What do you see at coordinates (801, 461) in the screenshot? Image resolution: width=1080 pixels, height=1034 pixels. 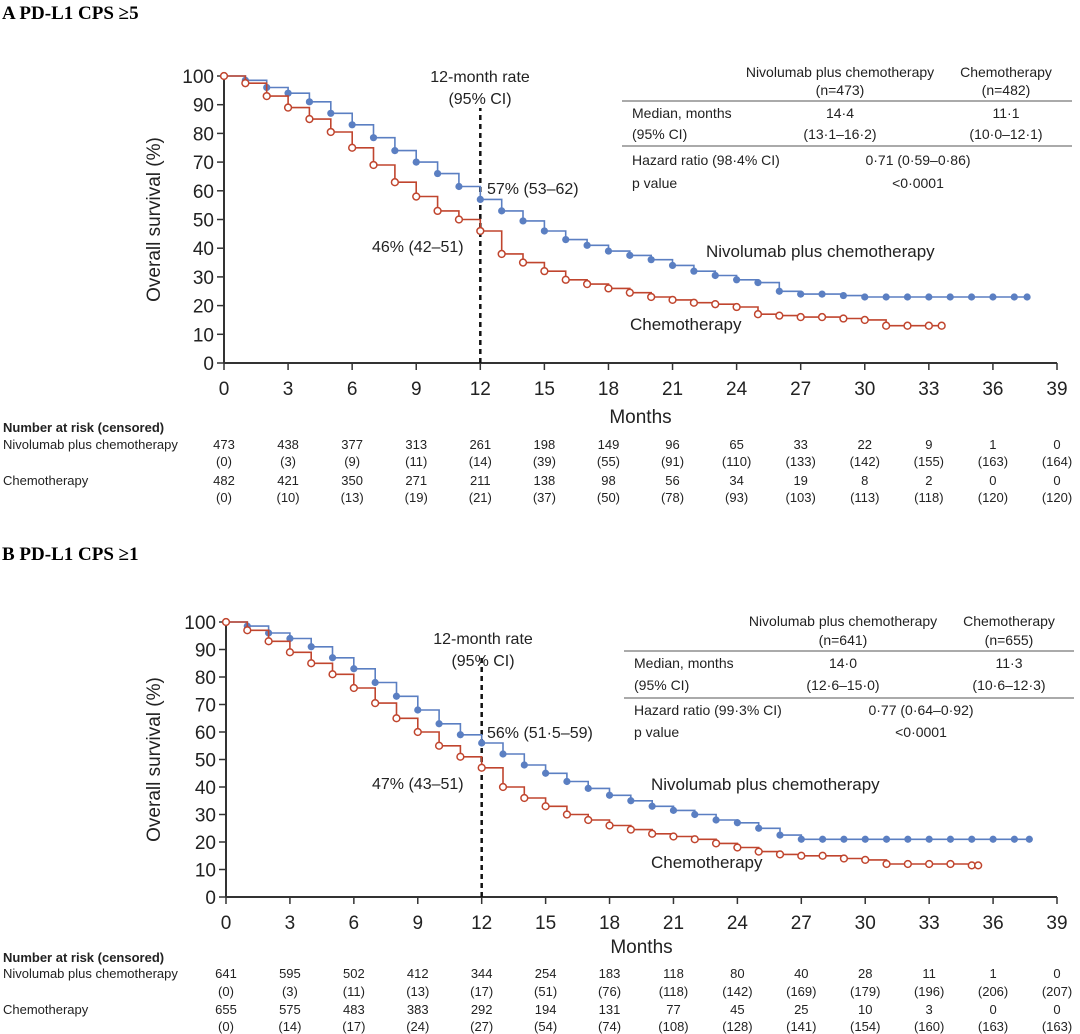 I see `risk-nivo-censored: (133)` at bounding box center [801, 461].